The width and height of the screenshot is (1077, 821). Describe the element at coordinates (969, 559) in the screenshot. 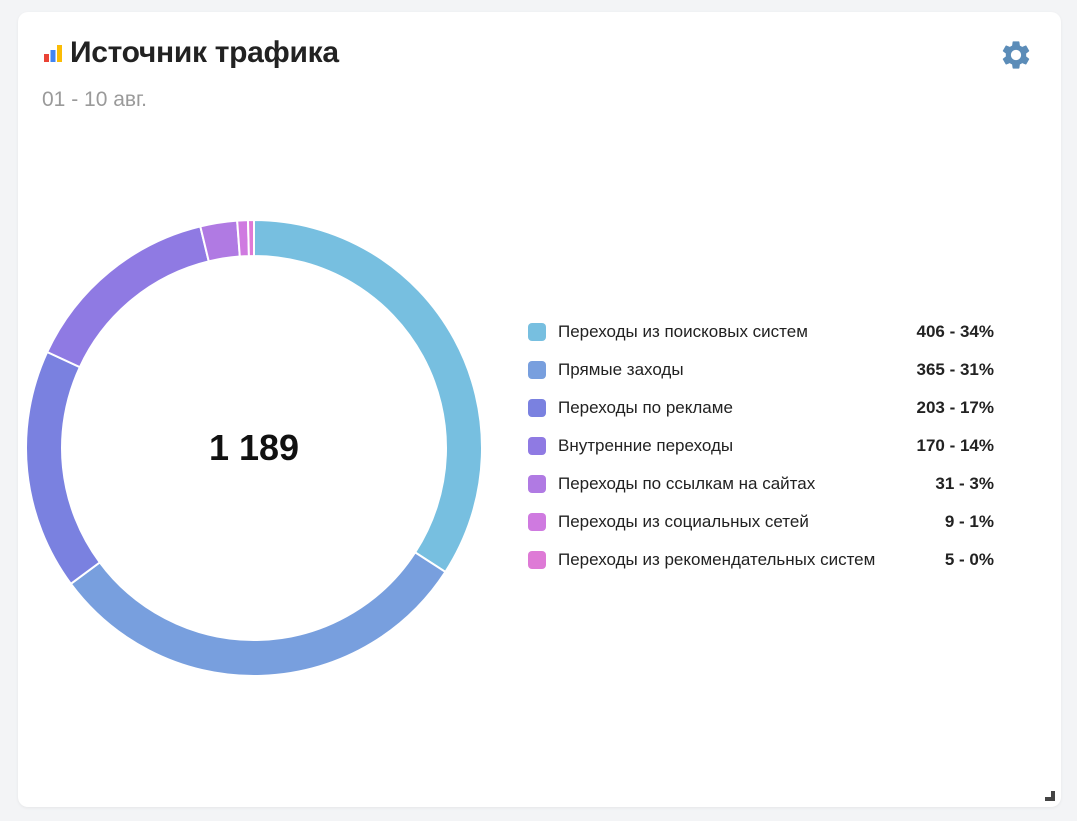

I see `legend-value: 5 - 0%` at that location.